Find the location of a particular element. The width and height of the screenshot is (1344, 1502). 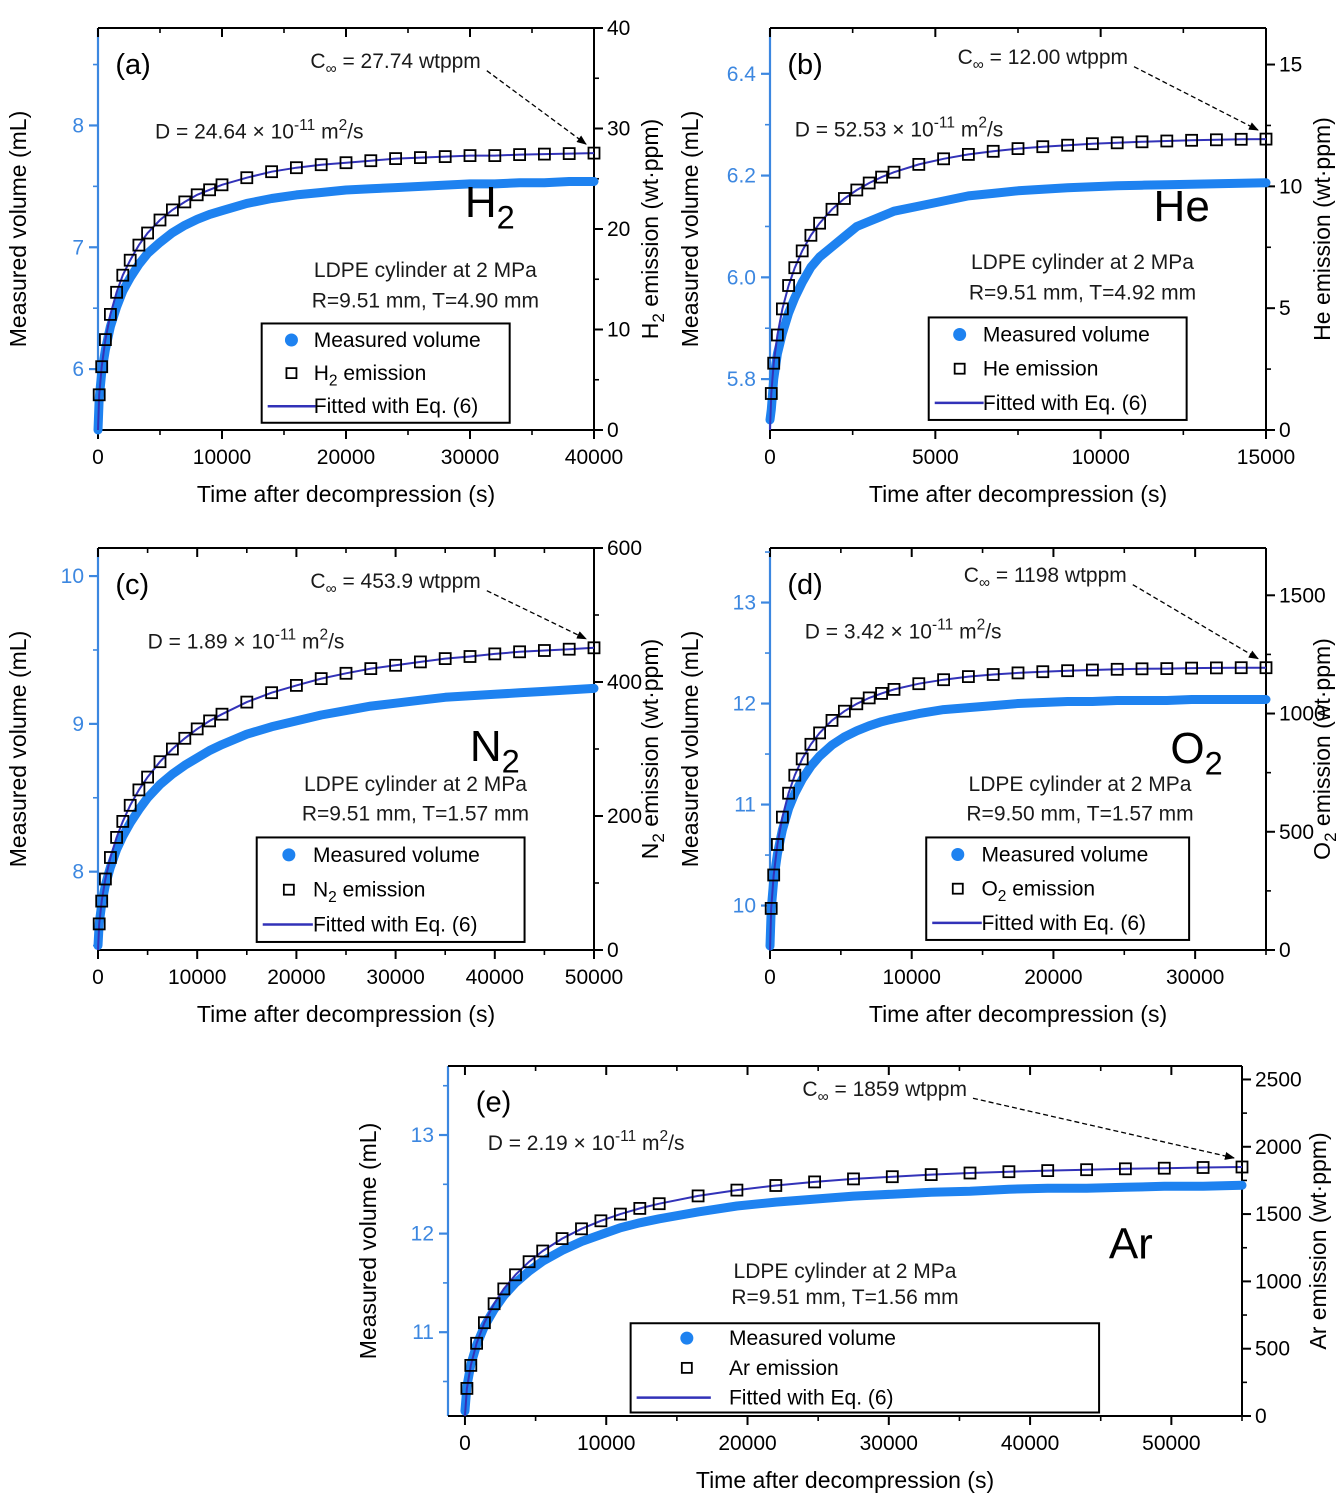

svg-text: Ar emission (wt·ppm) is located at coordinates (1318, 1240).